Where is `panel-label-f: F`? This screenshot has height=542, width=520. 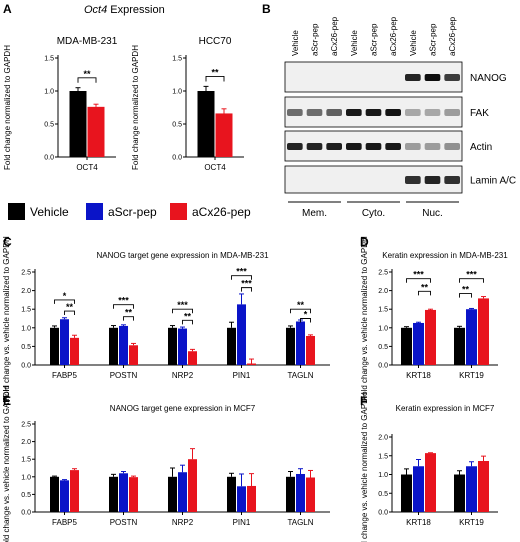
panel-label-f: F is located at coordinates (363, 401).